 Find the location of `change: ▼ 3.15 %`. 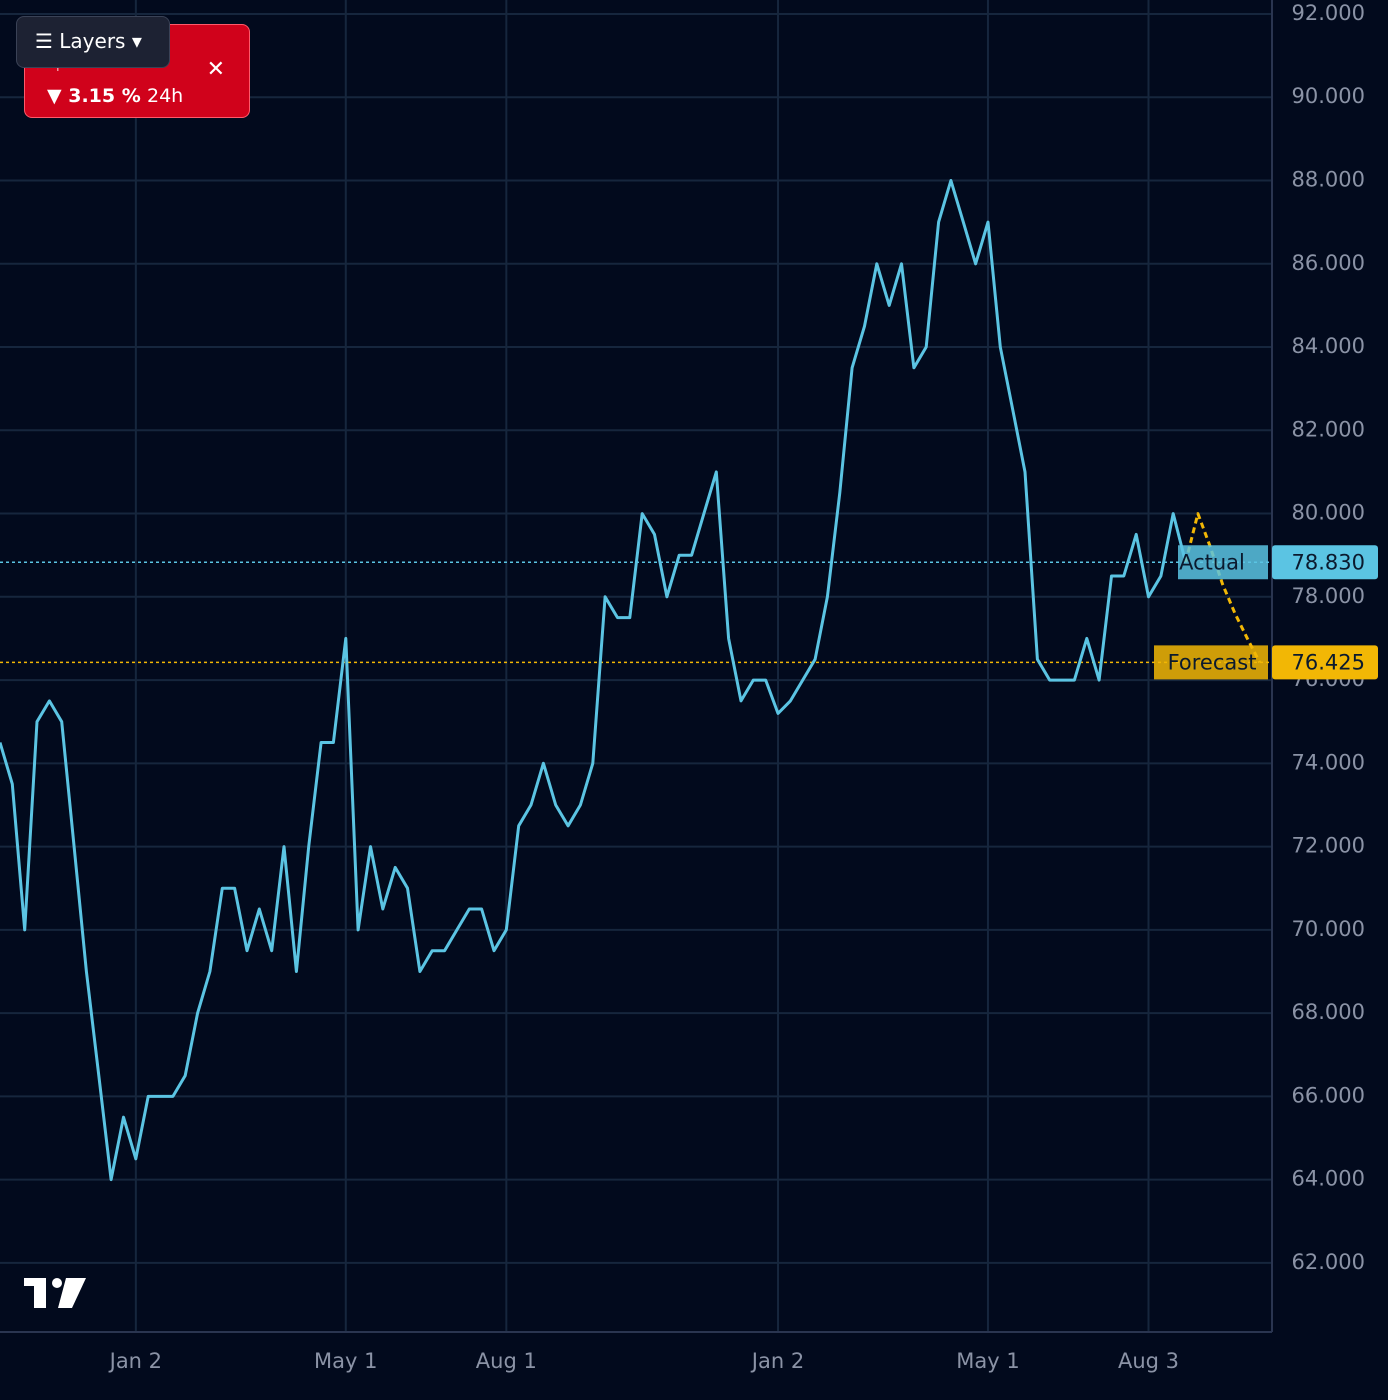

change: ▼ 3.15 % is located at coordinates (94, 96).